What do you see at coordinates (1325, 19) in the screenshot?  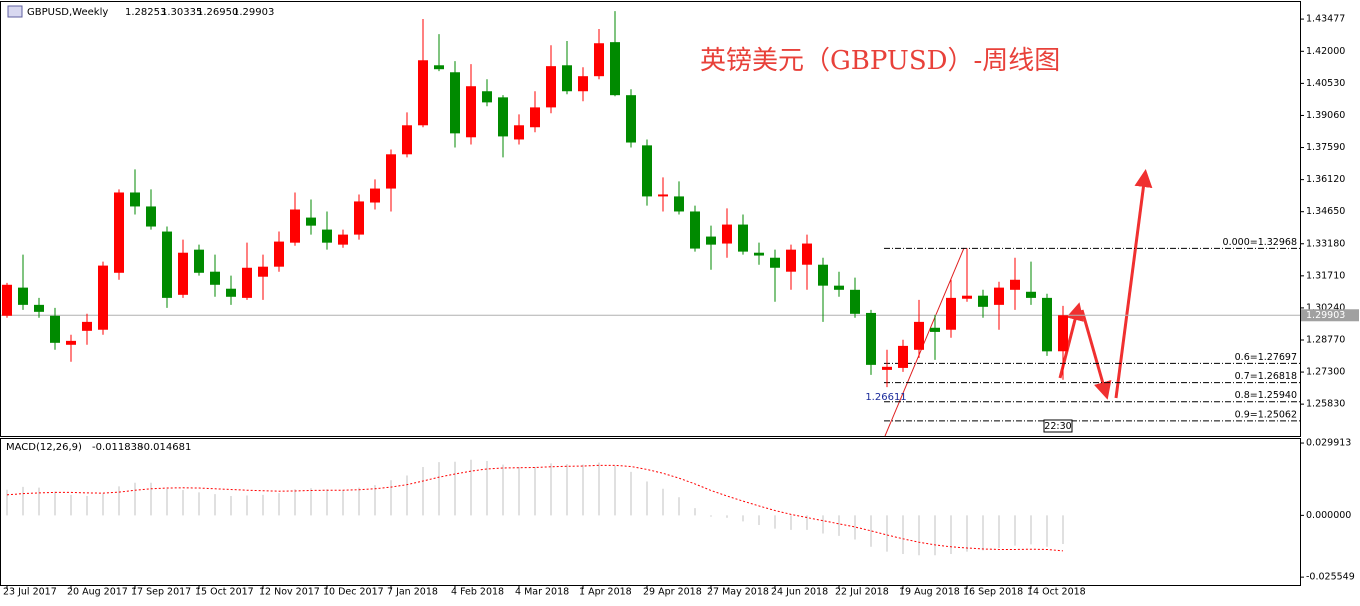 I see `y-tick-label: 1.43477` at bounding box center [1325, 19].